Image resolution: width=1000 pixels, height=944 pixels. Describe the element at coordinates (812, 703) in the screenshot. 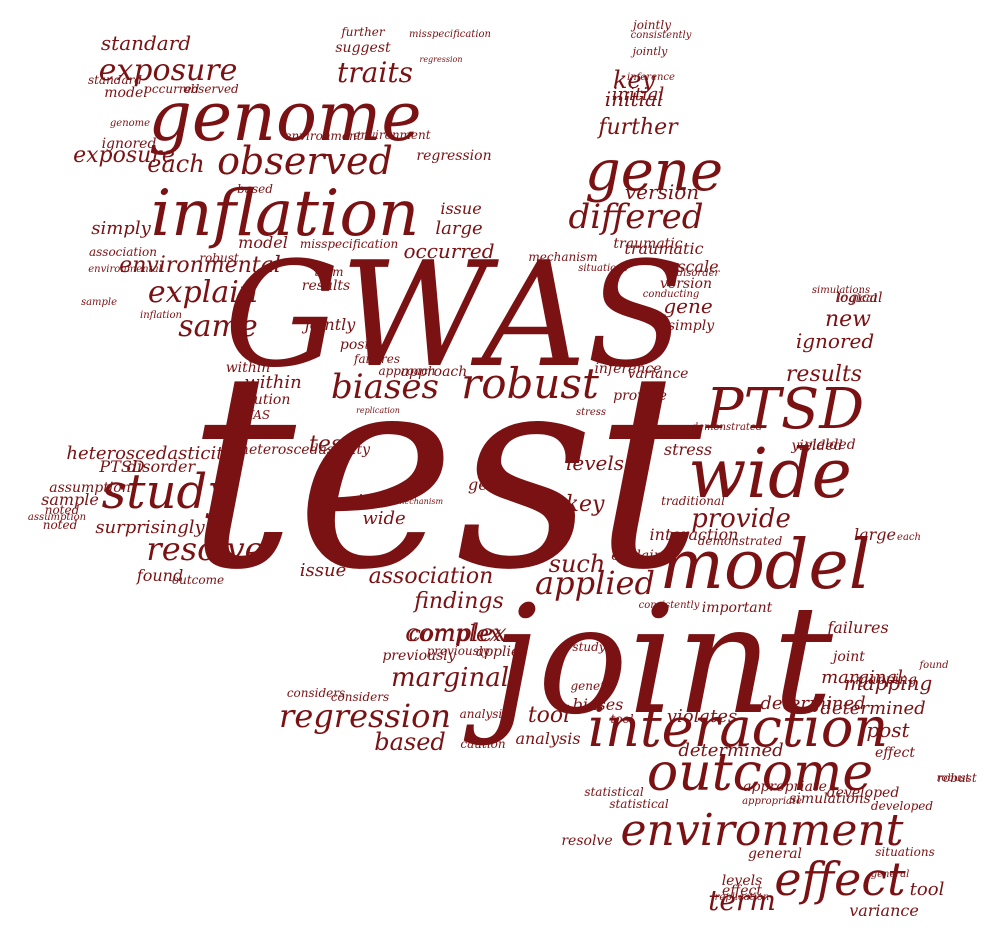

I see `cloud-word-97: determined` at that location.